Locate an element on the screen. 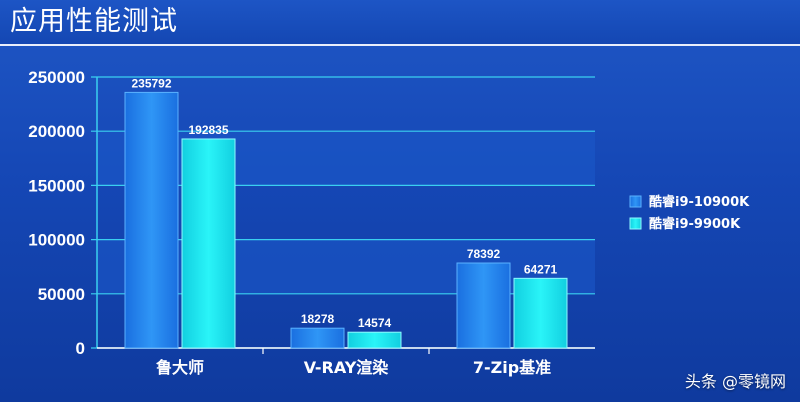  data-label: 14574 is located at coordinates (375, 323).